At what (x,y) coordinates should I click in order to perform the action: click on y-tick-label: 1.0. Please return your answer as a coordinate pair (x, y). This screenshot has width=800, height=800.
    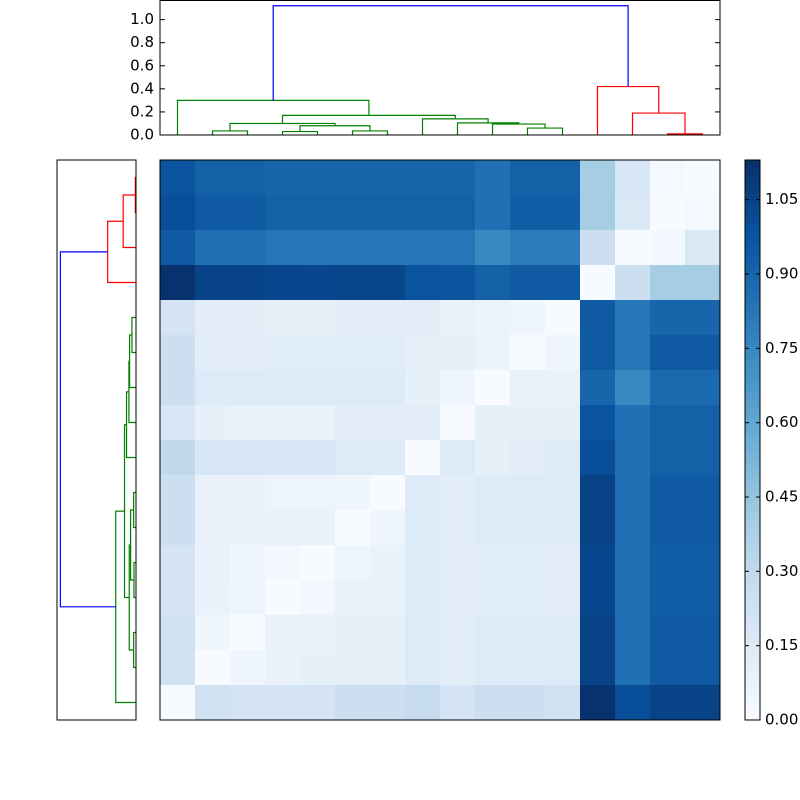
    Looking at the image, I should click on (142, 19).